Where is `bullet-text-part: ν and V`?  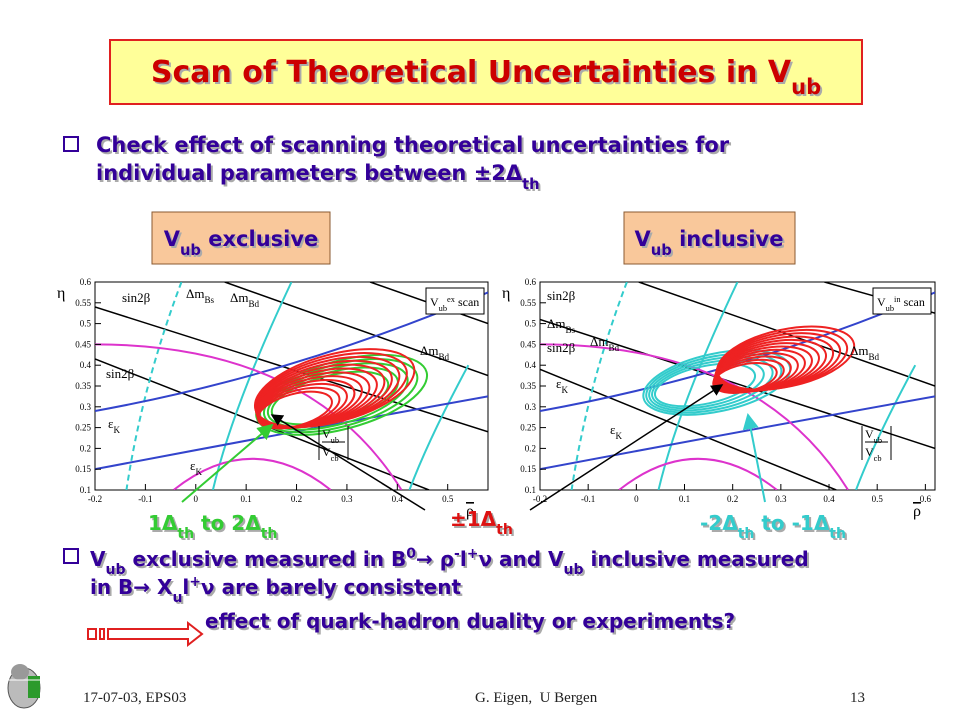
bullet-text-part: ν and V is located at coordinates (521, 559).